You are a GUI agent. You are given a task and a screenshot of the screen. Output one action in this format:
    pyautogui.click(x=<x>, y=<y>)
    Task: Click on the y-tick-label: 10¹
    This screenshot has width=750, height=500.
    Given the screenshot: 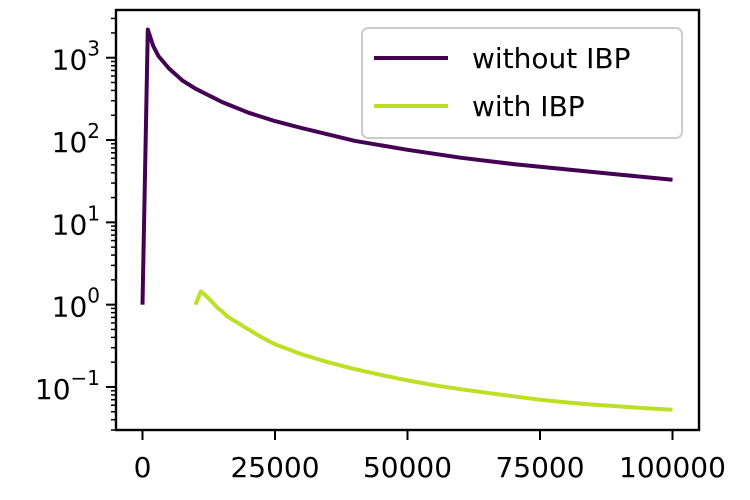 What is the action you would take?
    pyautogui.click(x=76, y=221)
    